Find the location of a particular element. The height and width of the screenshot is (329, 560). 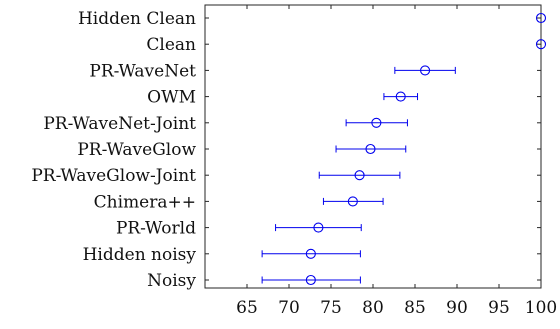

x-tick-label: 70 is located at coordinates (289, 308).